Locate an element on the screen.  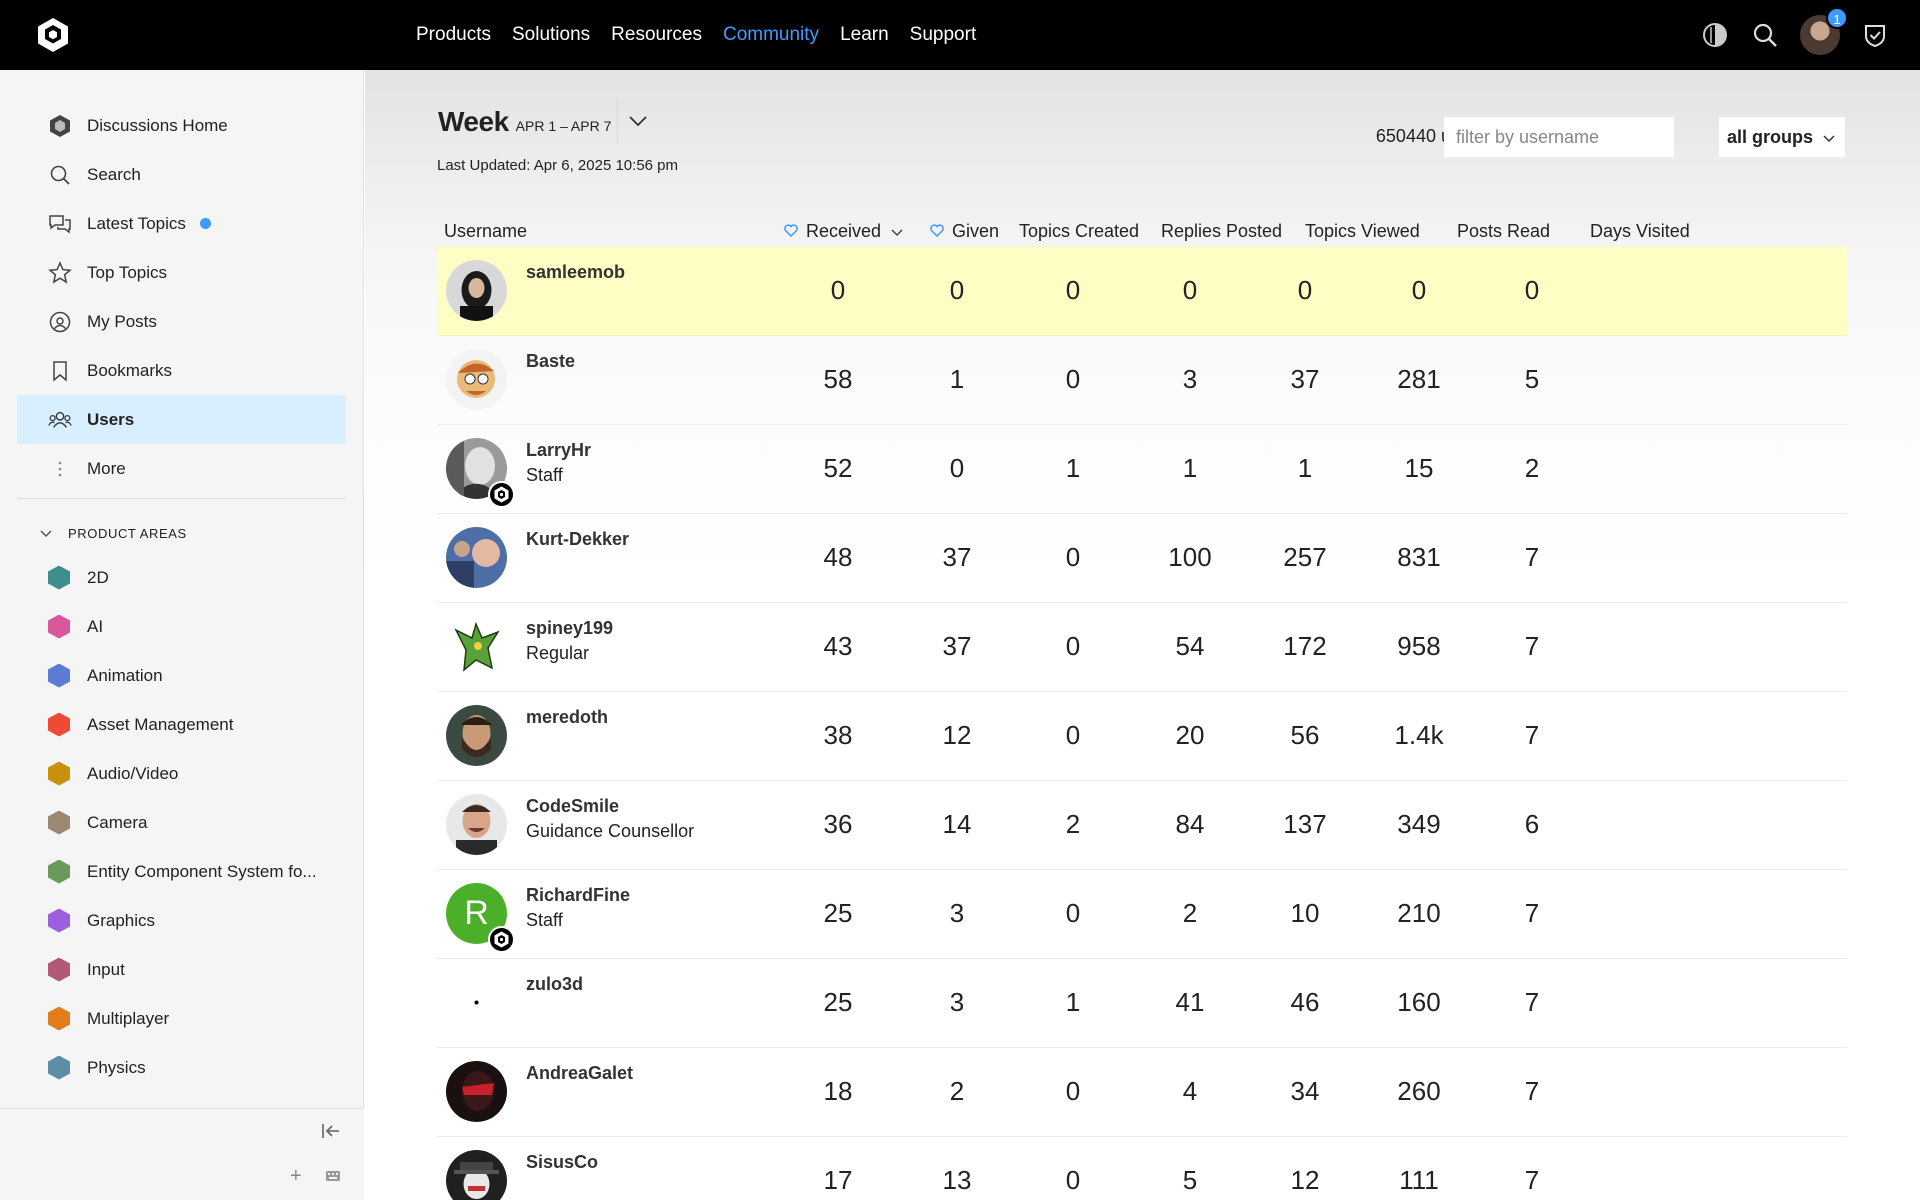
username-link: zulo3d is located at coordinates (554, 984).